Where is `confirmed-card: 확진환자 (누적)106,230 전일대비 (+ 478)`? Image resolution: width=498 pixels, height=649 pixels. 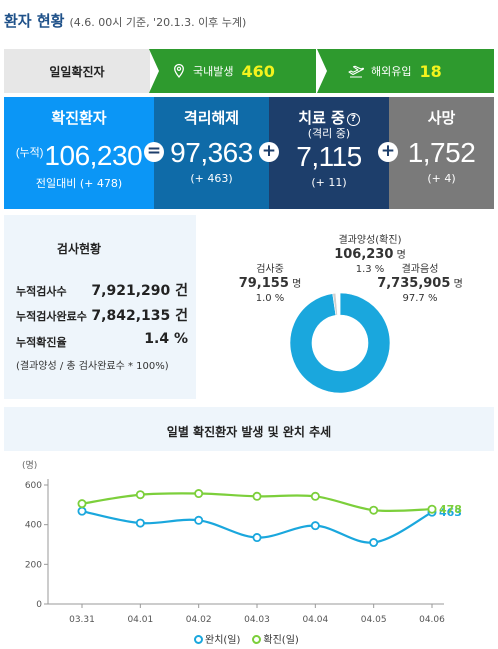 confirmed-card: 확진환자 (누적)106,230 전일대비 (+ 478) is located at coordinates (79, 153).